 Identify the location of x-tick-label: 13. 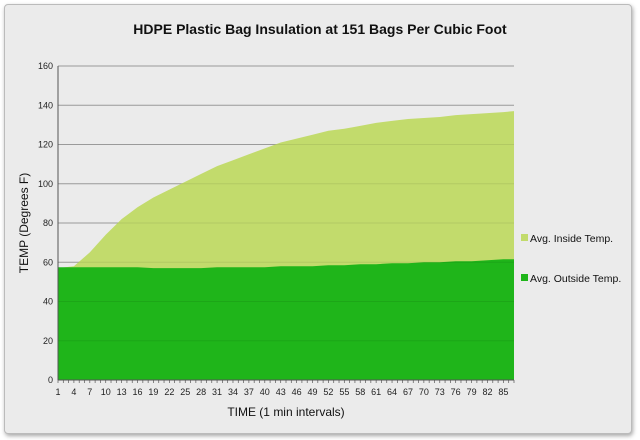
(122, 392).